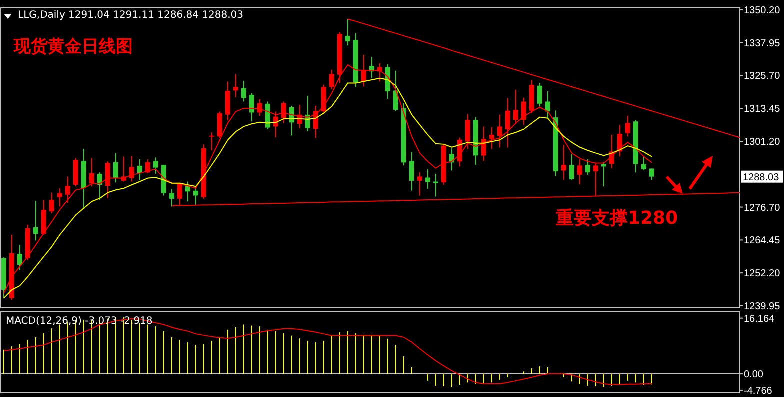  Describe the element at coordinates (131, 15) in the screenshot. I see `chart-subtitle: LLG,Daily 1291.04 1291.11 1286.84 1288.03` at that location.